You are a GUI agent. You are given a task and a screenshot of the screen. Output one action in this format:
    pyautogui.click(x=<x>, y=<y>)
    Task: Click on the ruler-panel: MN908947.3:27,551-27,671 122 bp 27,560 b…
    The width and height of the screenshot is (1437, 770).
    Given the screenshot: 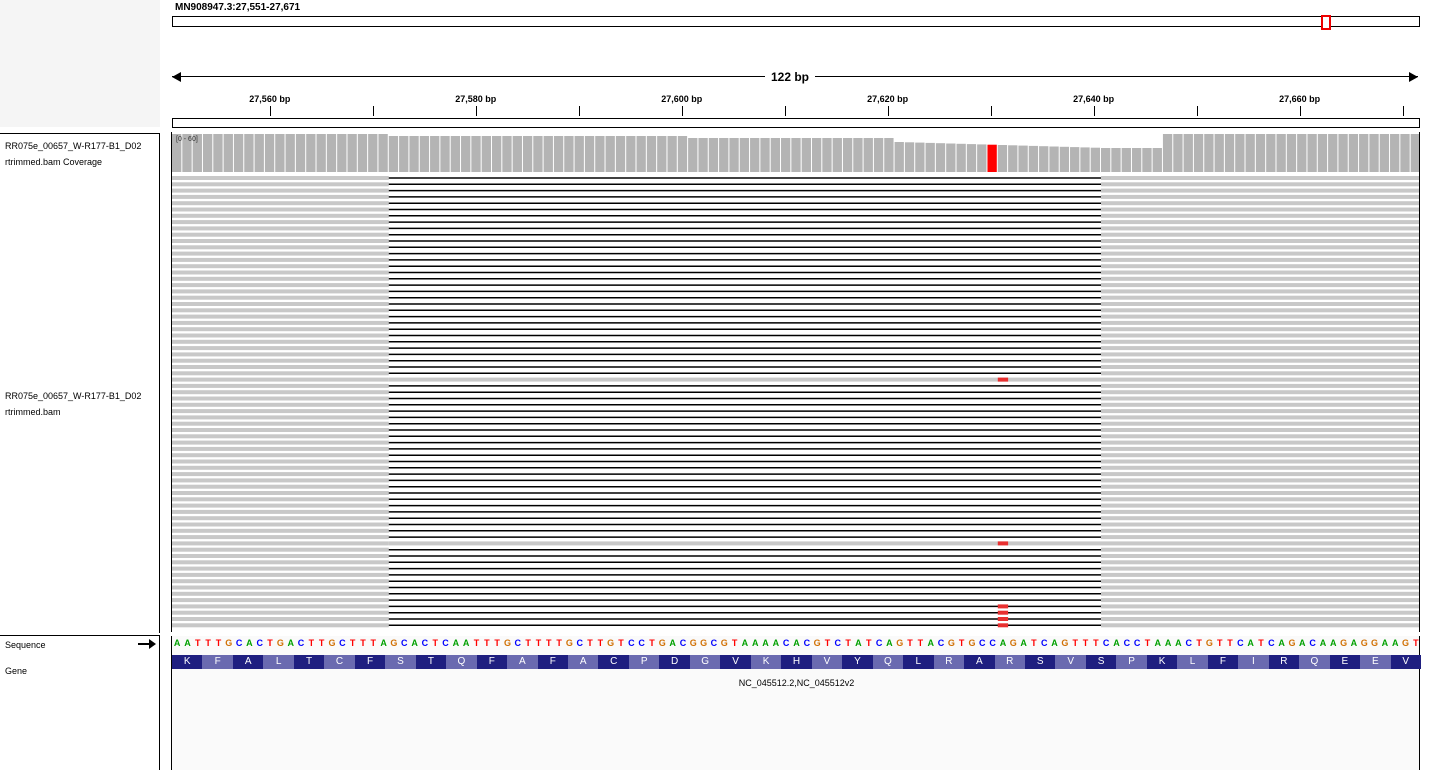 What is the action you would take?
    pyautogui.click(x=801, y=64)
    